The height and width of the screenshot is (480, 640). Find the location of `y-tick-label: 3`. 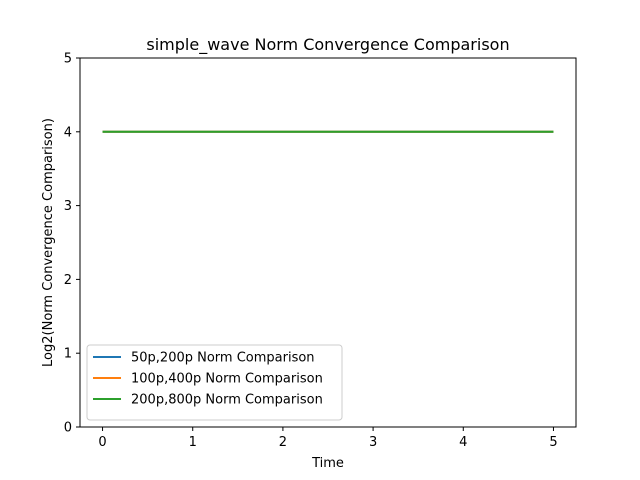

y-tick-label: 3 is located at coordinates (68, 206).